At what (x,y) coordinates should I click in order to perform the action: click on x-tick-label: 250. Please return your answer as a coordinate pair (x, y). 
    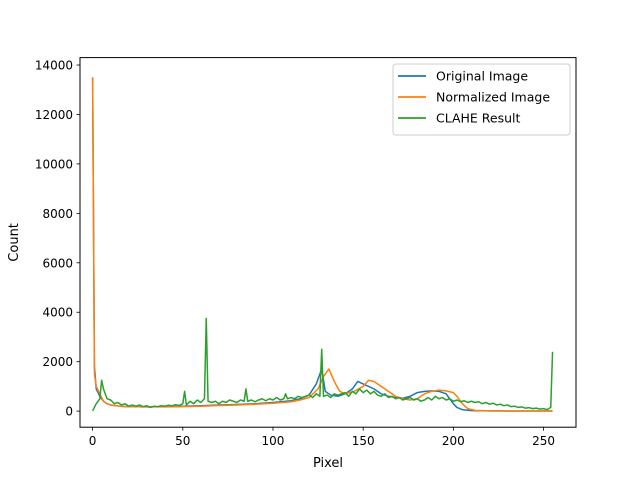
    Looking at the image, I should click on (543, 441).